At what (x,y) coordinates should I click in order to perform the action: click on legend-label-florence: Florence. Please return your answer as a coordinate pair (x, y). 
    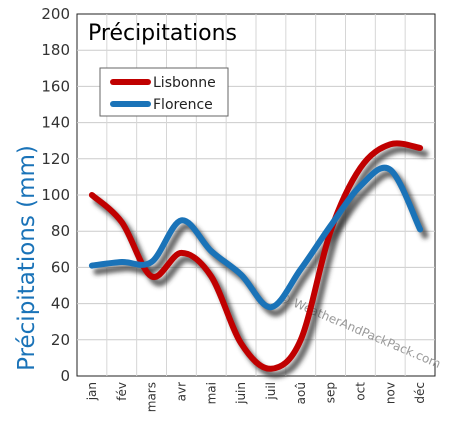
    Looking at the image, I should click on (183, 105).